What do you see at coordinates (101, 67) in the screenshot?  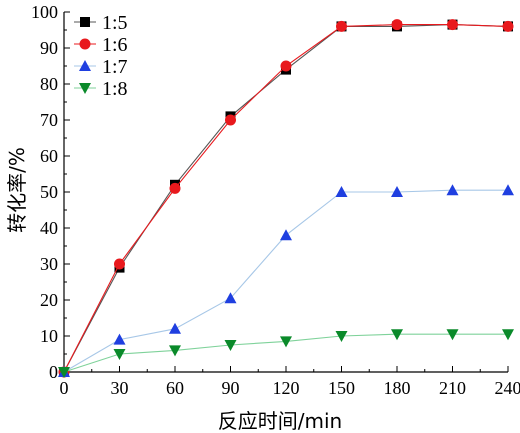 I see `legend-entry: 1:7` at bounding box center [101, 67].